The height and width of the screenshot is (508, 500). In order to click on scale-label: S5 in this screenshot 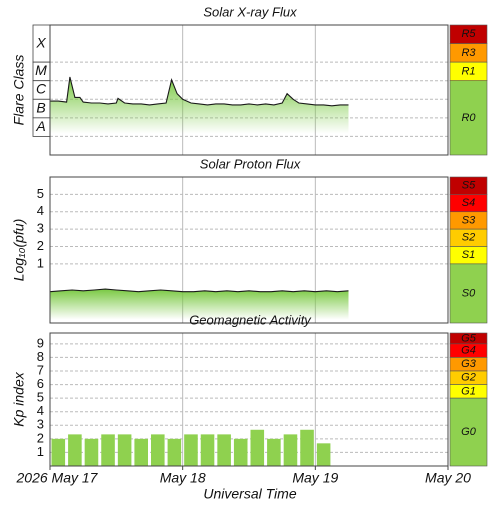, I will do `click(469, 186)`.